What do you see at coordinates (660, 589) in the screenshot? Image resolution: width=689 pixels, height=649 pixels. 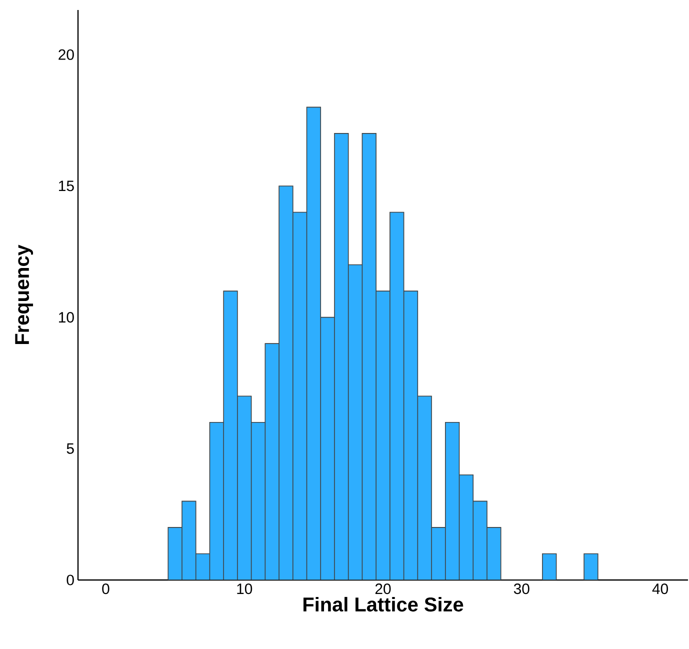 I see `x-tick-label: 40` at bounding box center [660, 589].